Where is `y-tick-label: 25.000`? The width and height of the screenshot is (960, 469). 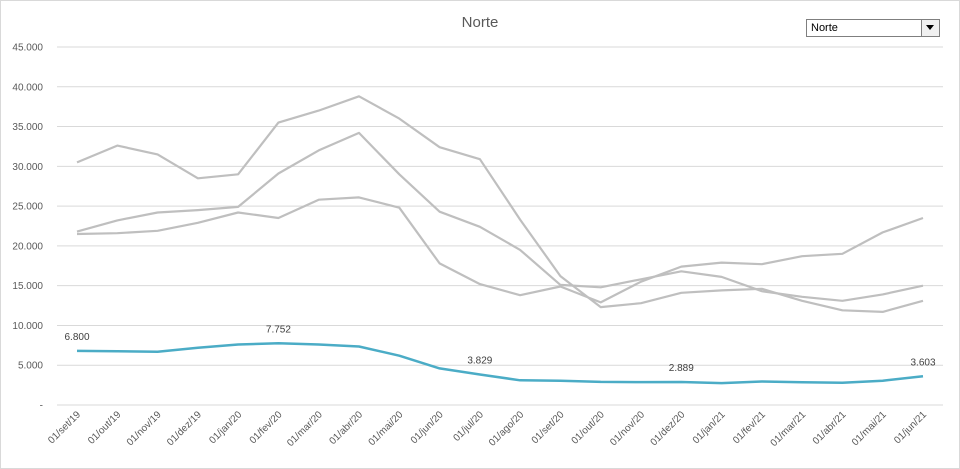 y-tick-label: 25.000 is located at coordinates (27, 207).